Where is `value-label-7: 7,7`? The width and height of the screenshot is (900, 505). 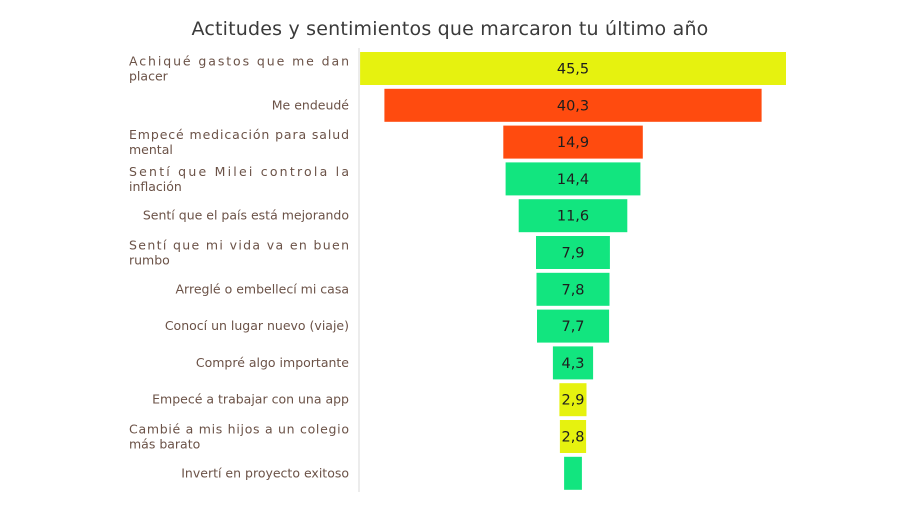
value-label-7: 7,7 is located at coordinates (572, 327).